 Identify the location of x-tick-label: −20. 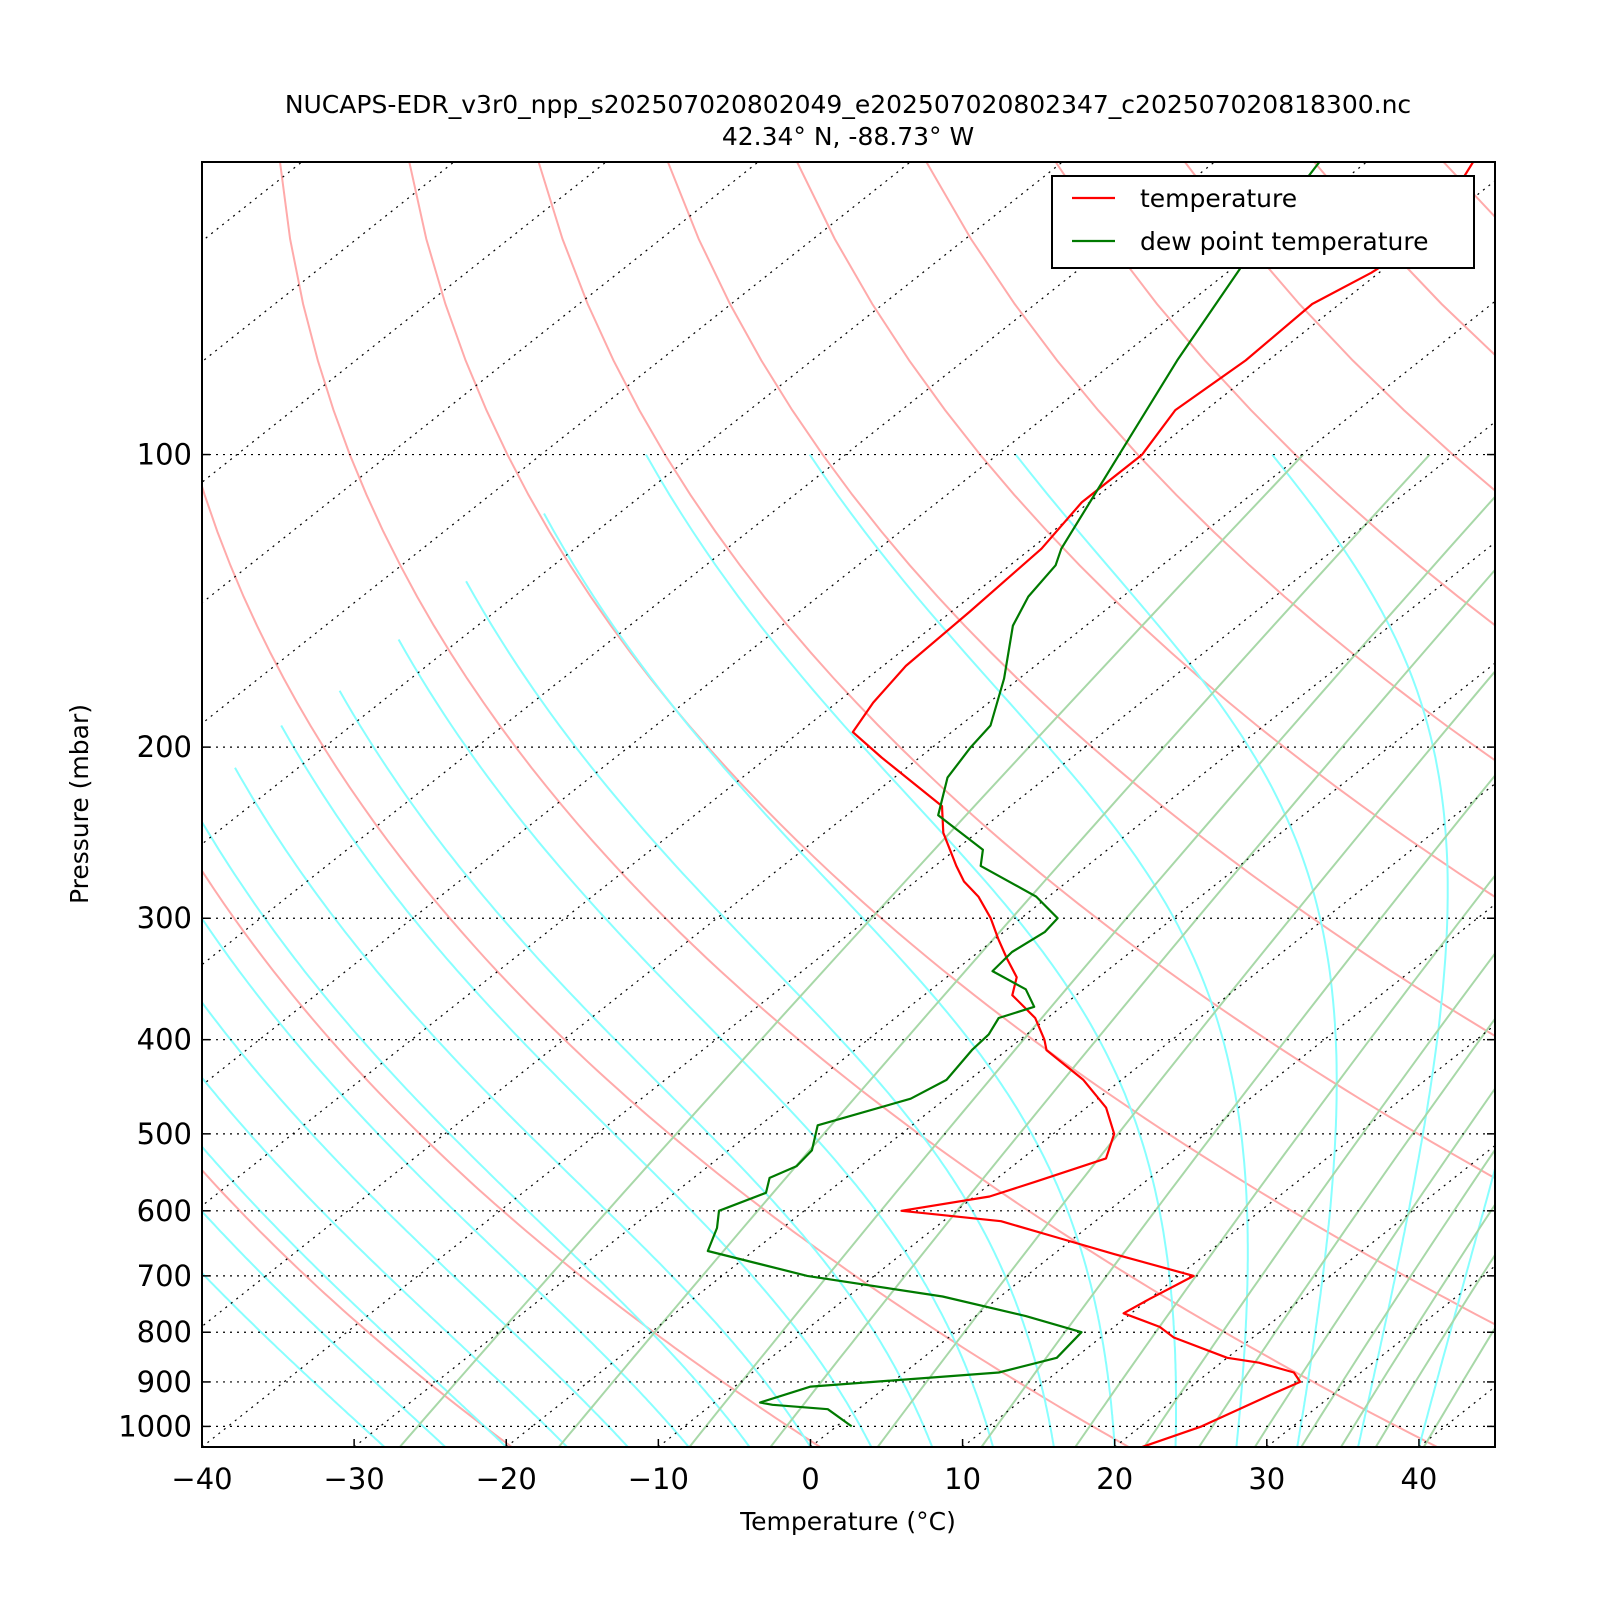
(506, 1479).